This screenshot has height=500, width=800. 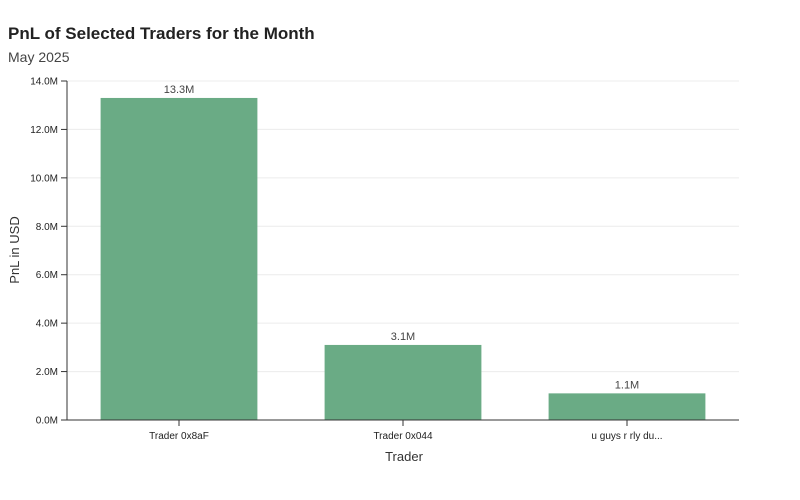 What do you see at coordinates (44, 82) in the screenshot?
I see `y-tick-label: 14.0M` at bounding box center [44, 82].